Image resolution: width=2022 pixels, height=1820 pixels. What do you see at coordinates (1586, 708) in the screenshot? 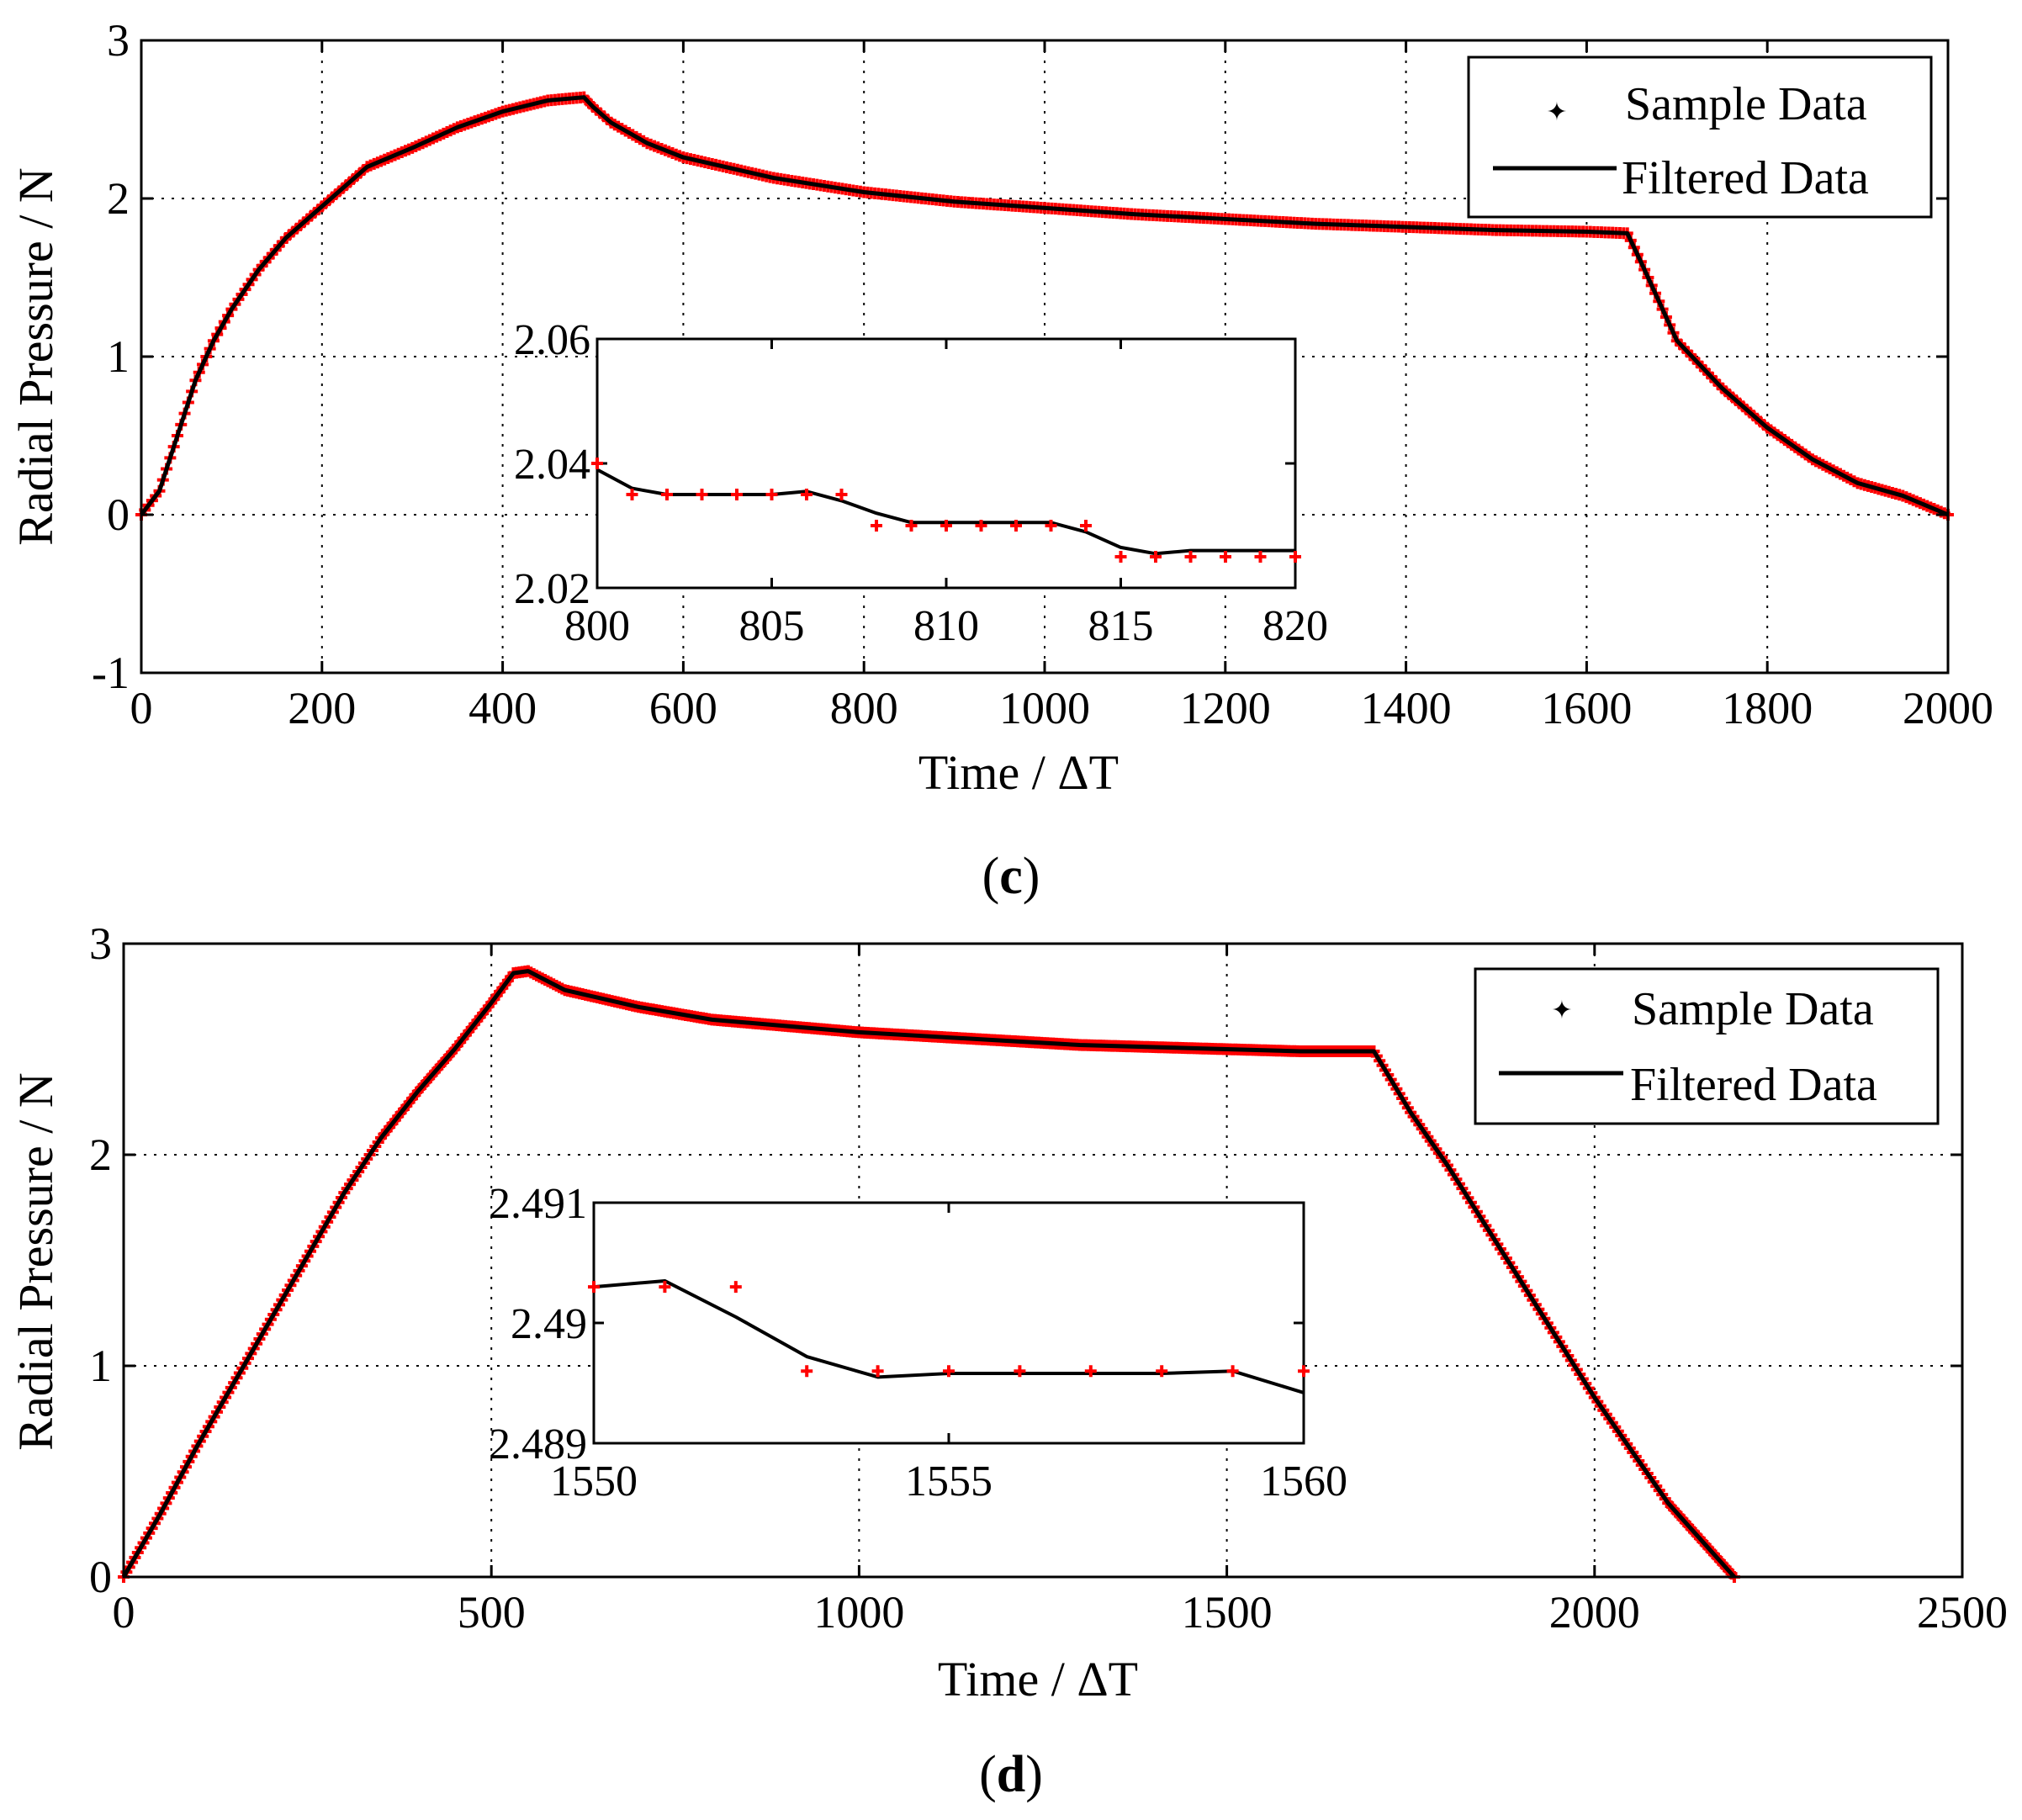
I see `panel-c-xtick-label: 1600` at bounding box center [1586, 708].